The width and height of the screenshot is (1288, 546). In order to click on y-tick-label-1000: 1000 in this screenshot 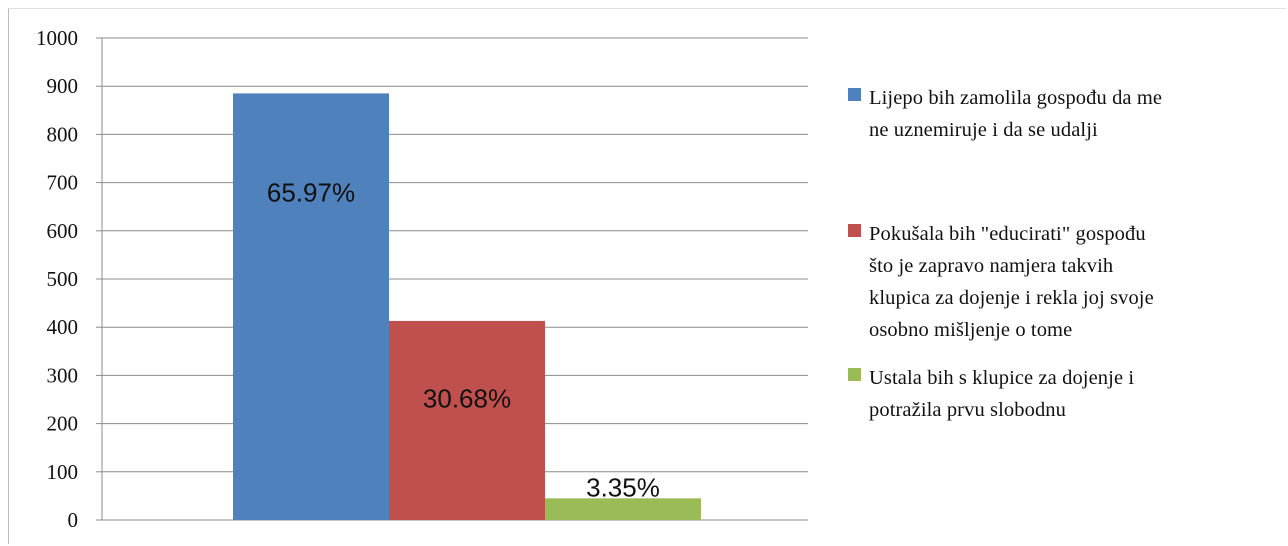, I will do `click(57, 38)`.